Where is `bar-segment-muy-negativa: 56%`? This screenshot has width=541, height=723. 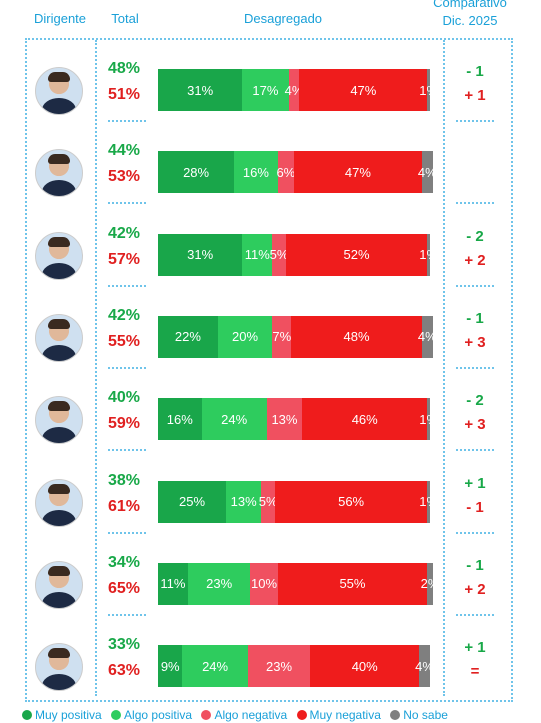
bar-segment-muy-negativa: 56% is located at coordinates (351, 501).